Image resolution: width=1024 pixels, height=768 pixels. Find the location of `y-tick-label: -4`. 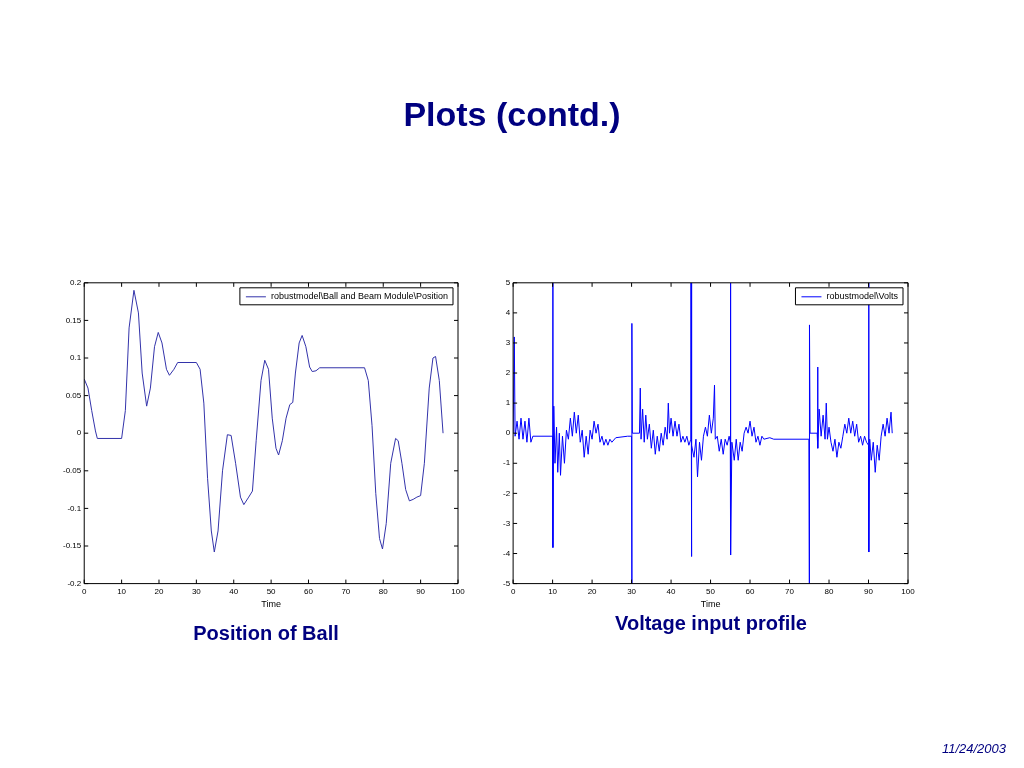

y-tick-label: -4 is located at coordinates (506, 553).